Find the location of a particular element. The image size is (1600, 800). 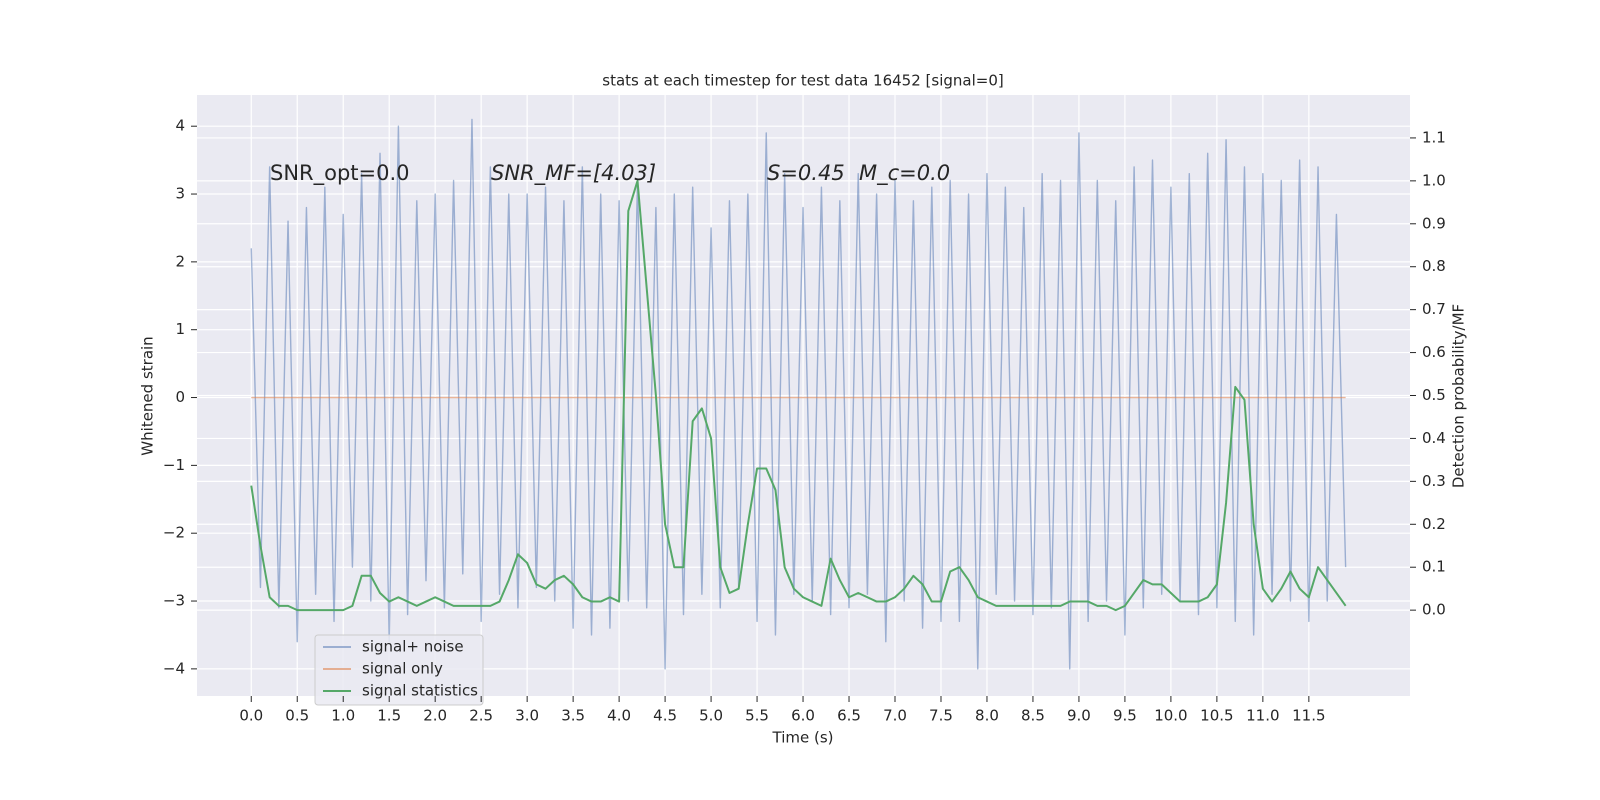

x-tick-label: 9.0 is located at coordinates (1079, 716).